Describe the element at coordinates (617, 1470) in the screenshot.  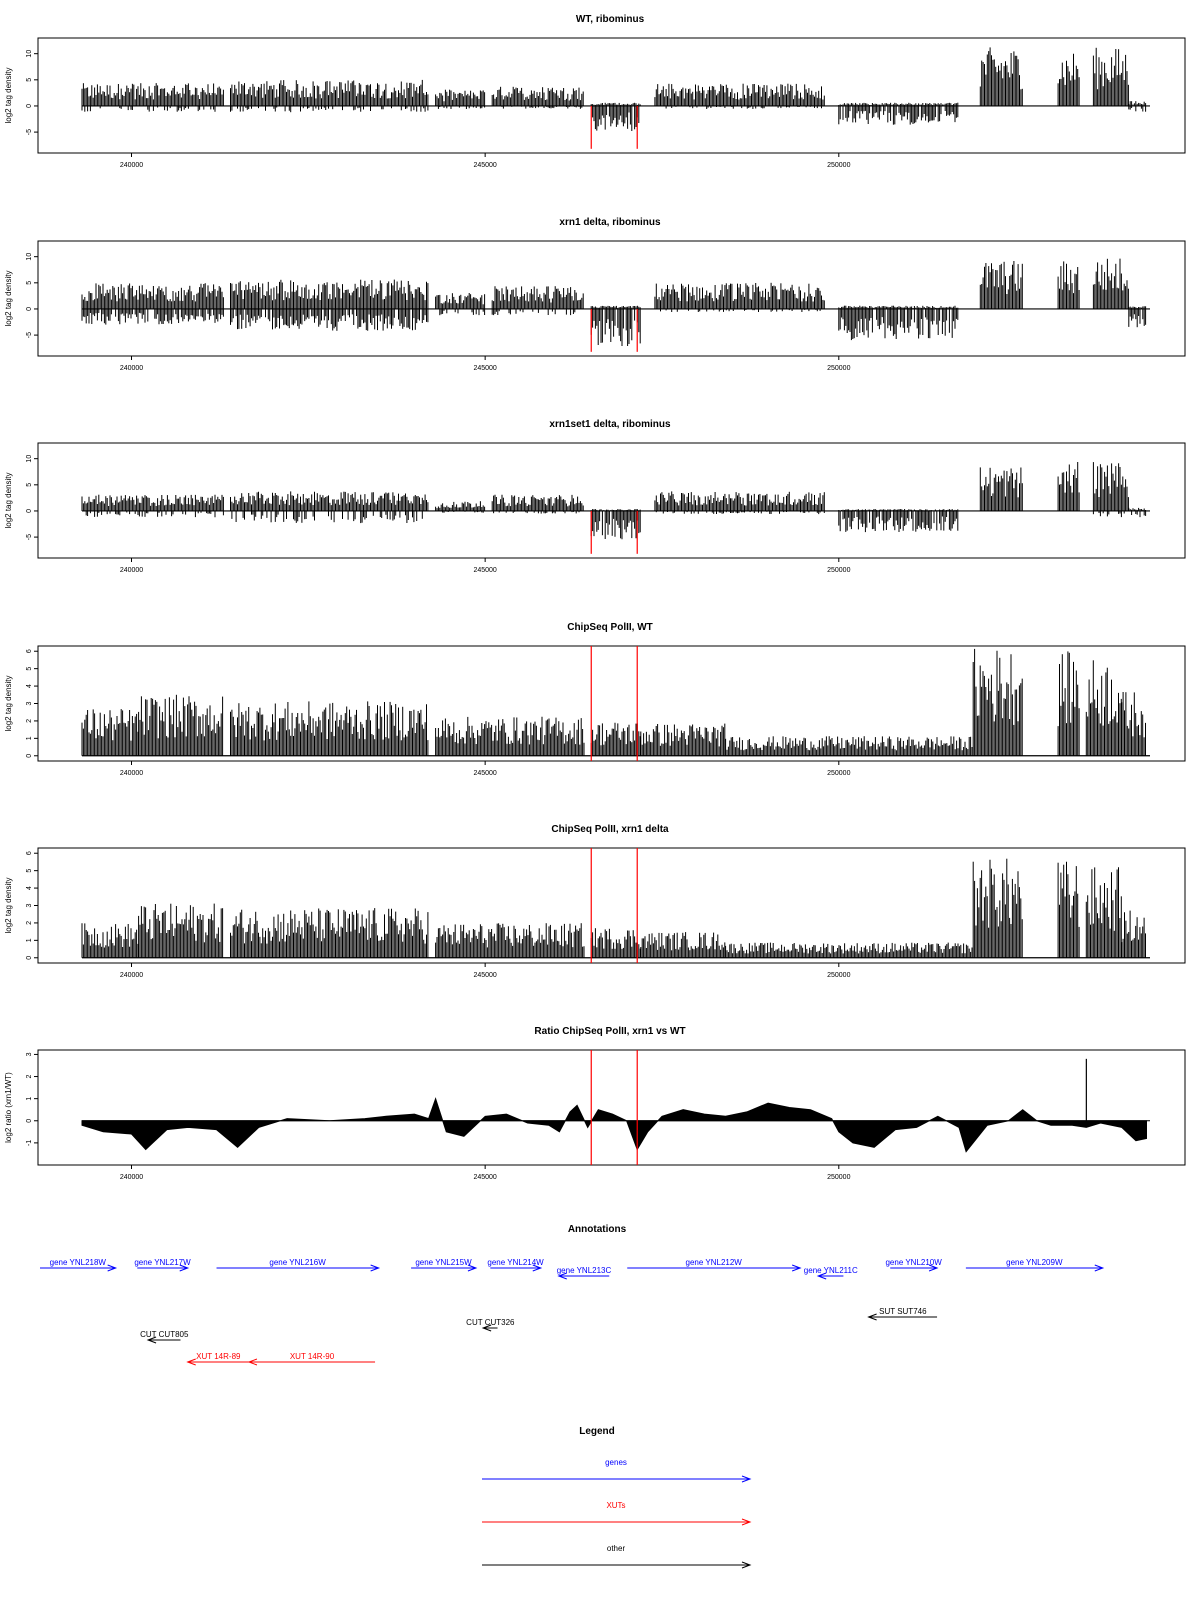
I see `legend-item-gene: genes` at that location.